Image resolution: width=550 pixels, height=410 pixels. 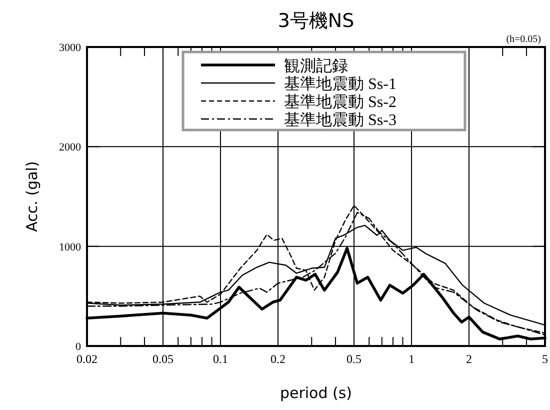 I want to click on x-tick-label: 0.5, so click(x=354, y=359).